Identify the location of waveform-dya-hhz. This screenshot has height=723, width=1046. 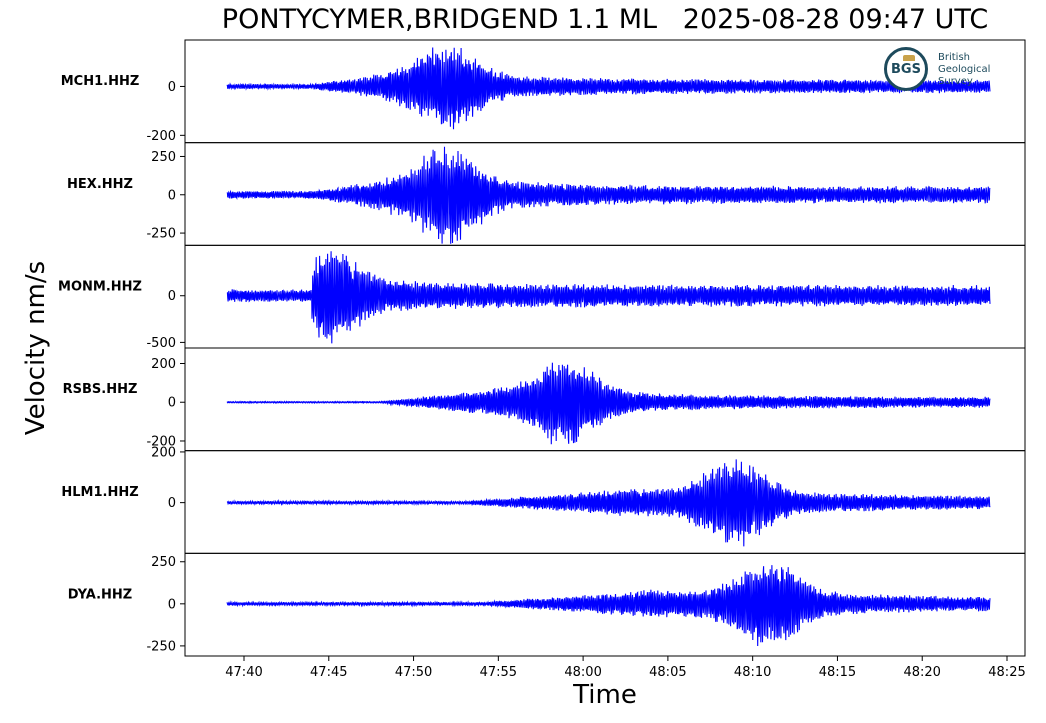
(608, 606).